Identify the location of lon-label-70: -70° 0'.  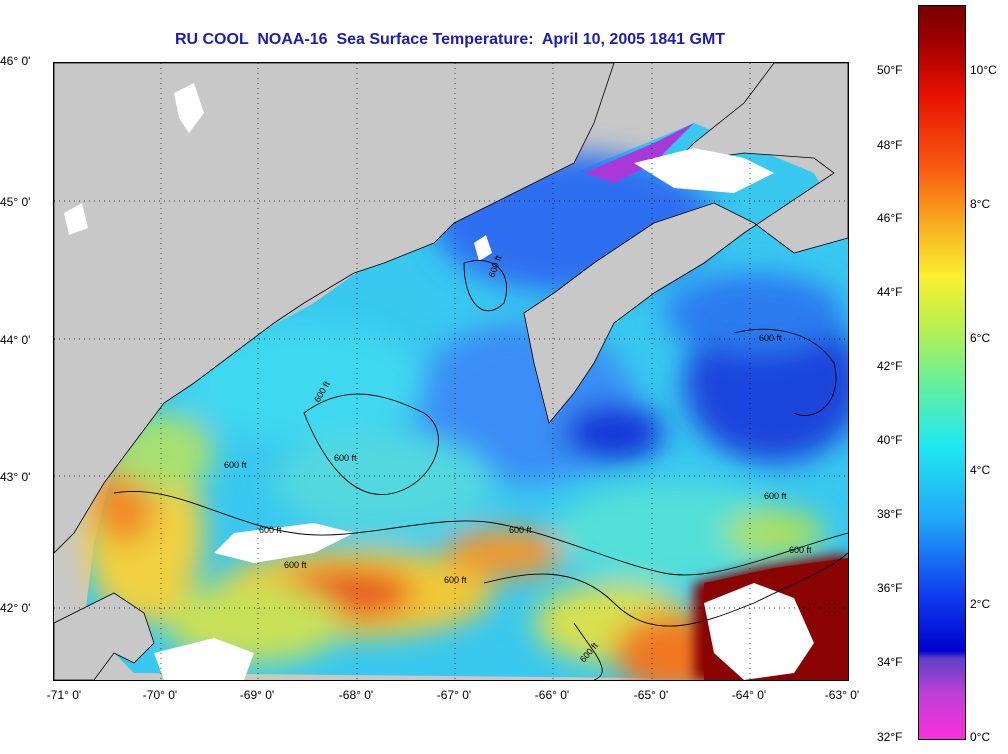
(160, 695).